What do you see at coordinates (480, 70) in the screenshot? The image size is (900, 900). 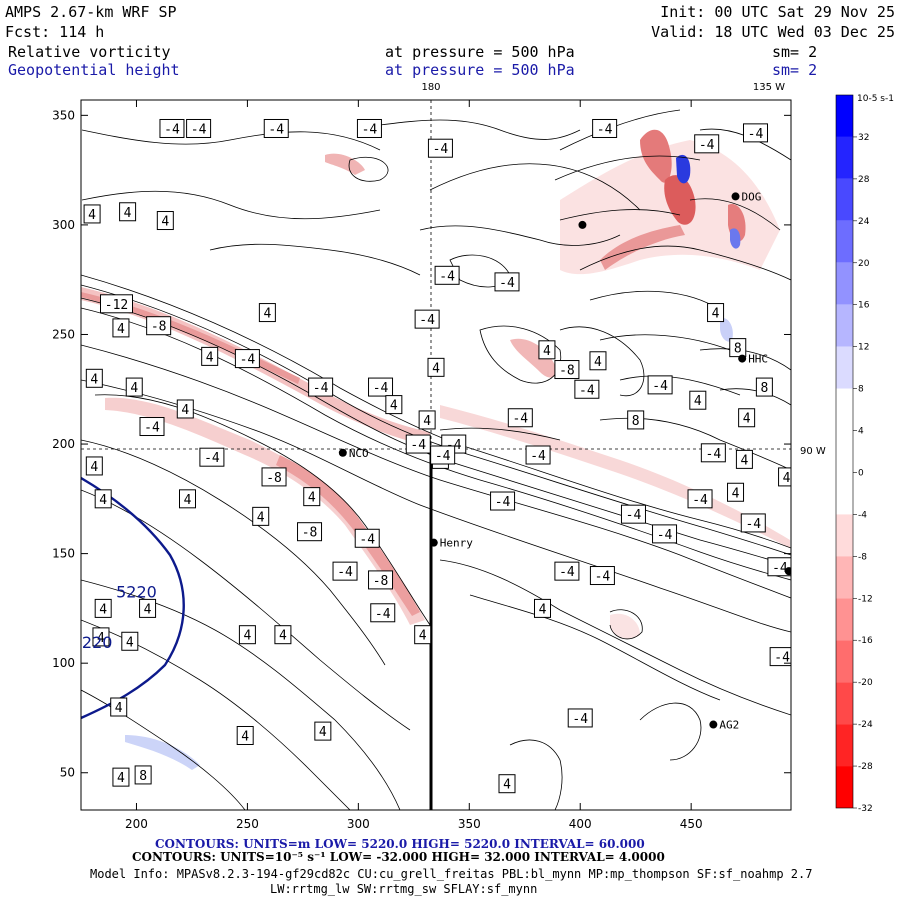 I see `level-height: at pressure = 500 hPa` at bounding box center [480, 70].